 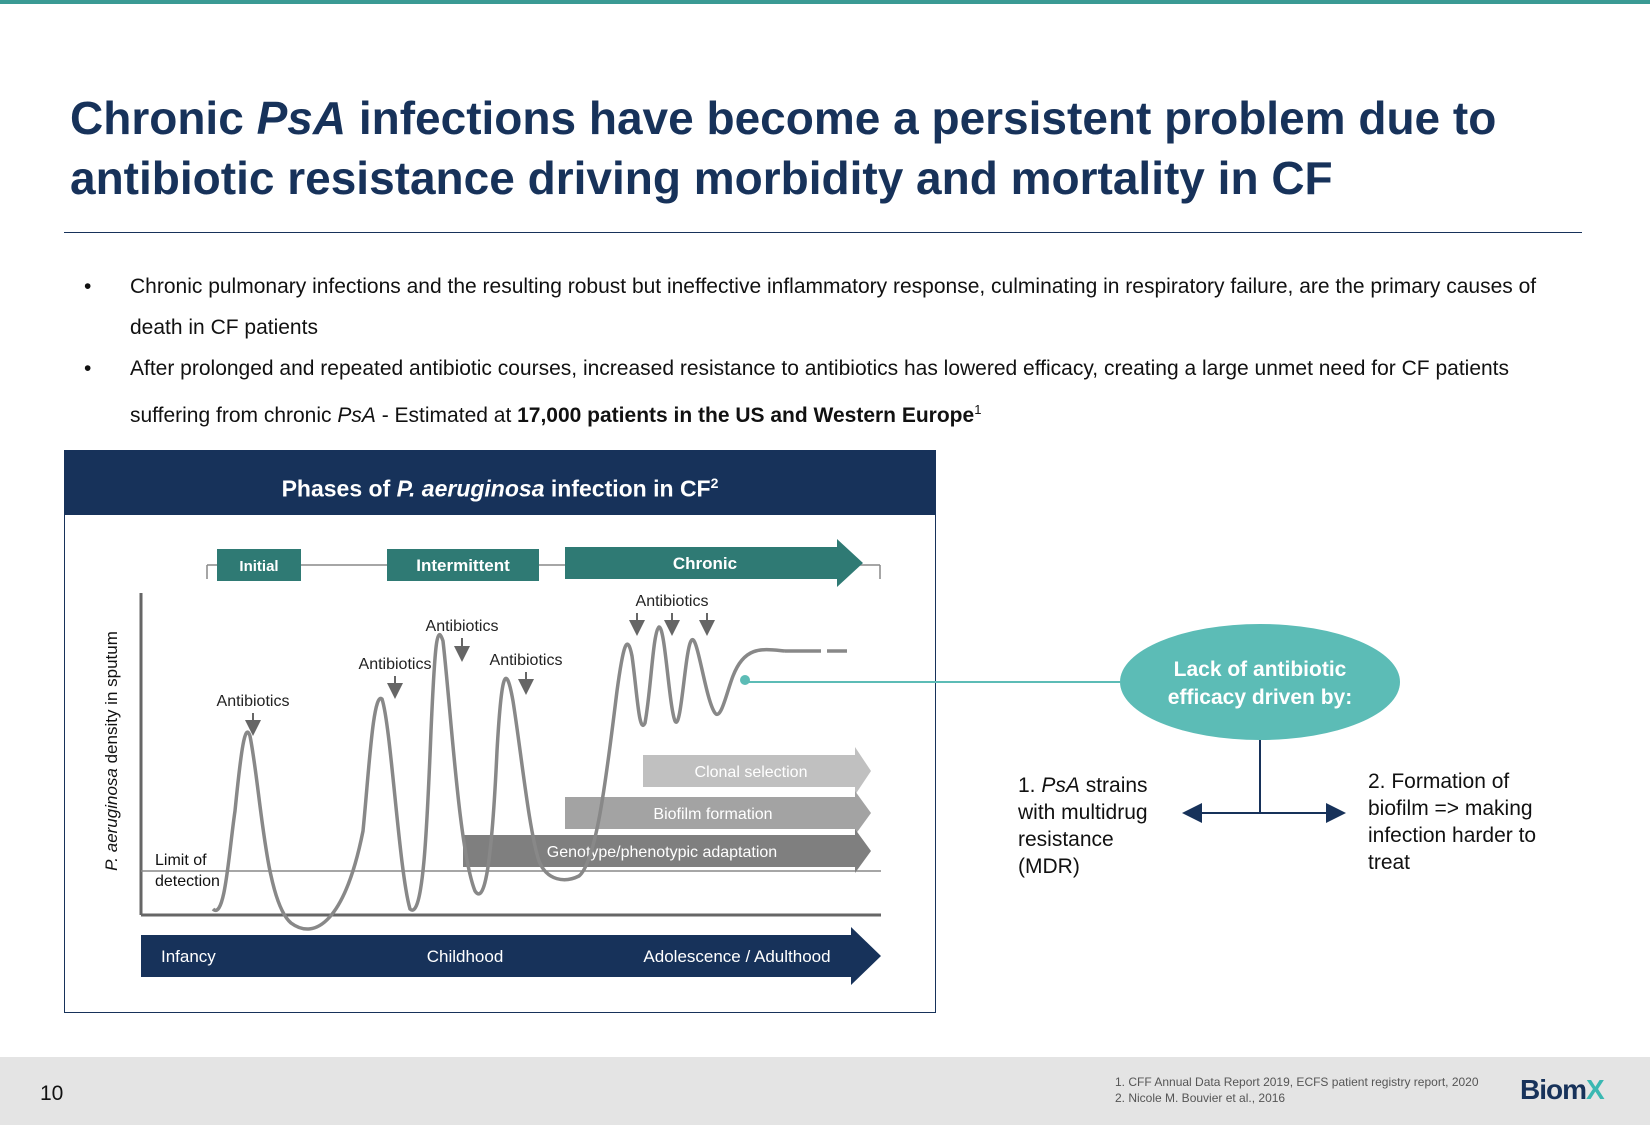 What do you see at coordinates (1562, 1089) in the screenshot?
I see `biomx-logo: BiomX` at bounding box center [1562, 1089].